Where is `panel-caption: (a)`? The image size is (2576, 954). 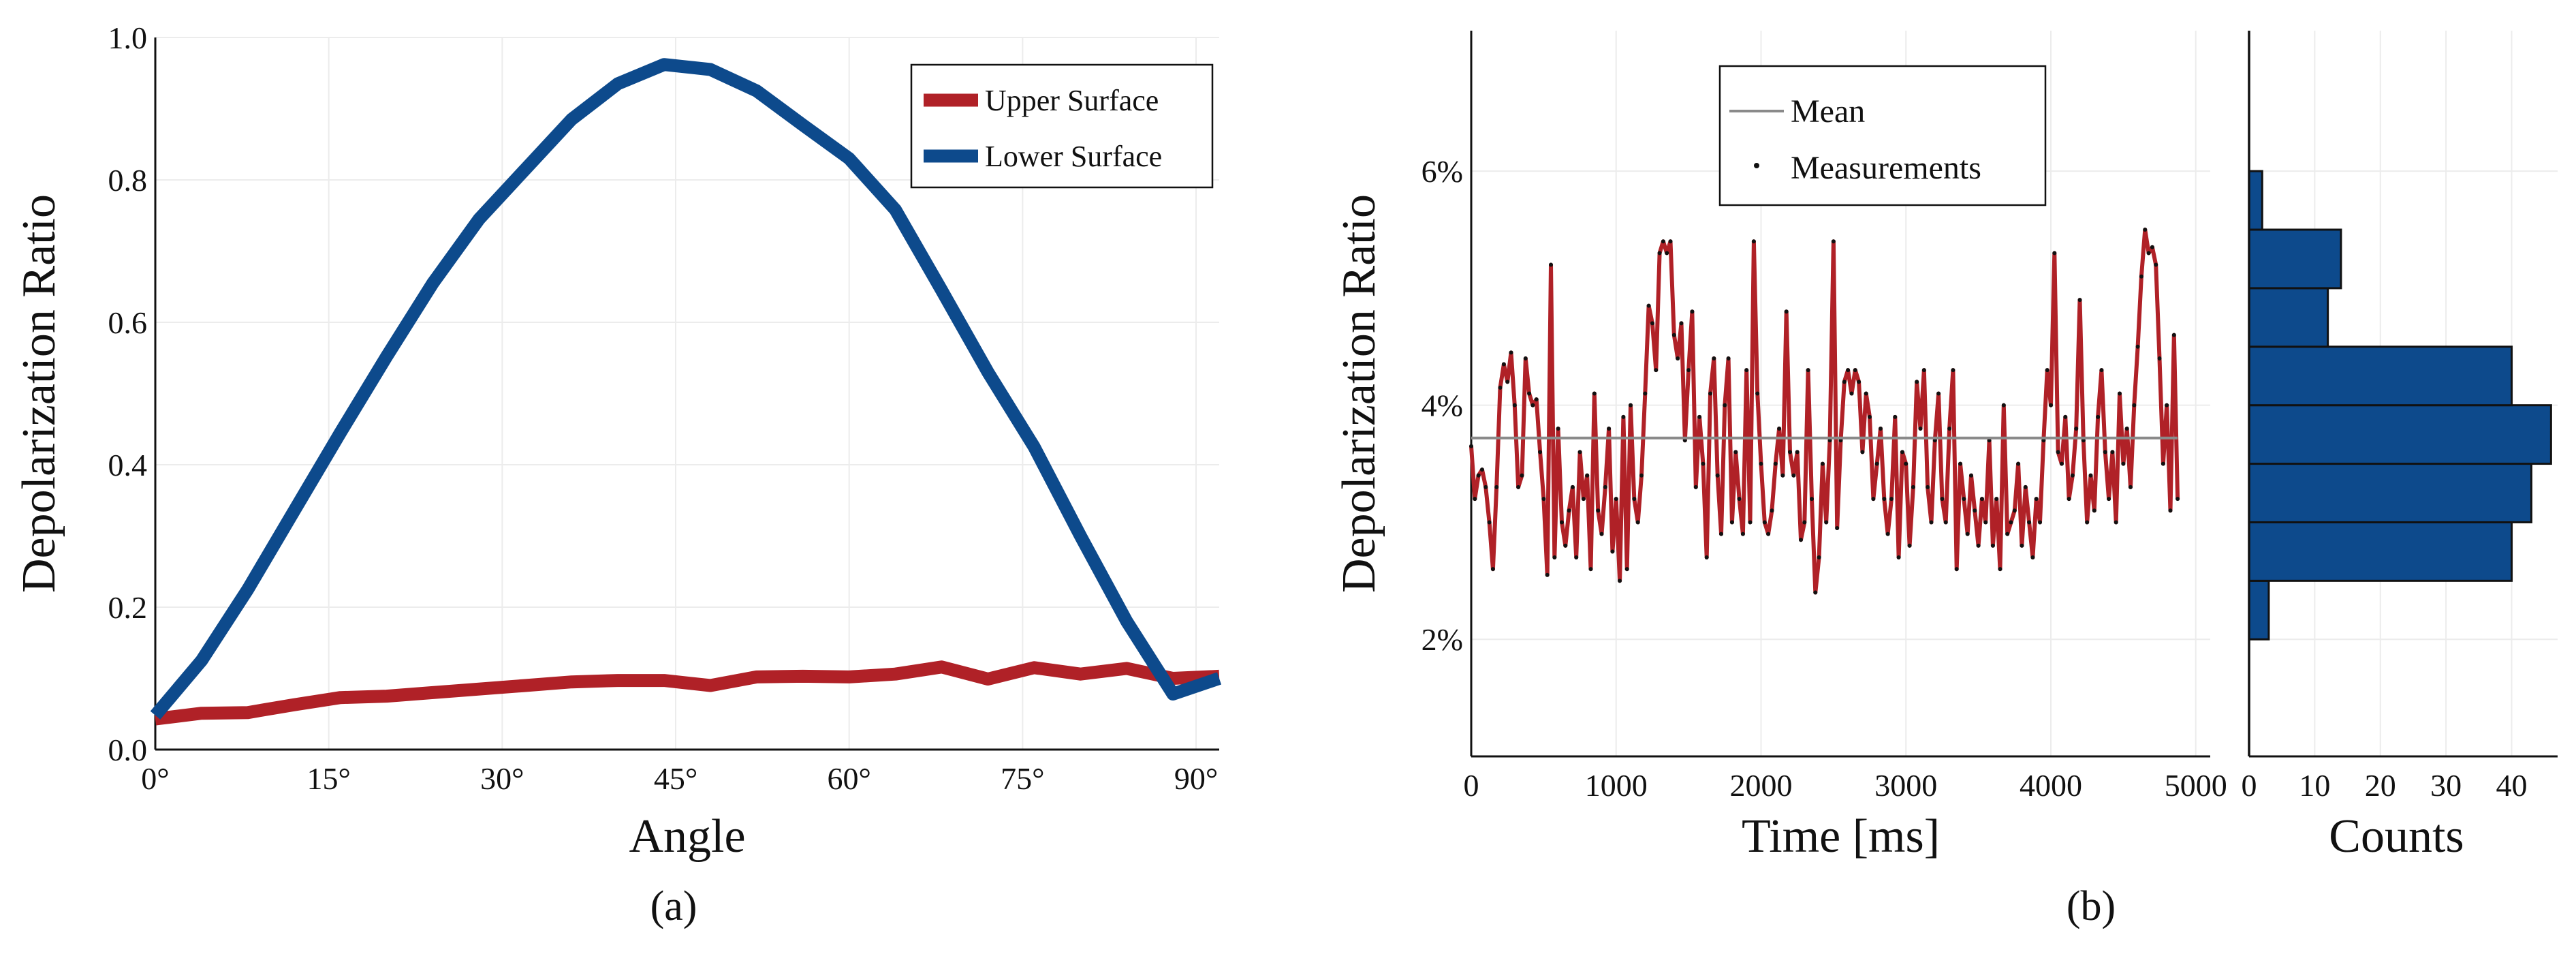
panel-caption: (a) is located at coordinates (673, 906).